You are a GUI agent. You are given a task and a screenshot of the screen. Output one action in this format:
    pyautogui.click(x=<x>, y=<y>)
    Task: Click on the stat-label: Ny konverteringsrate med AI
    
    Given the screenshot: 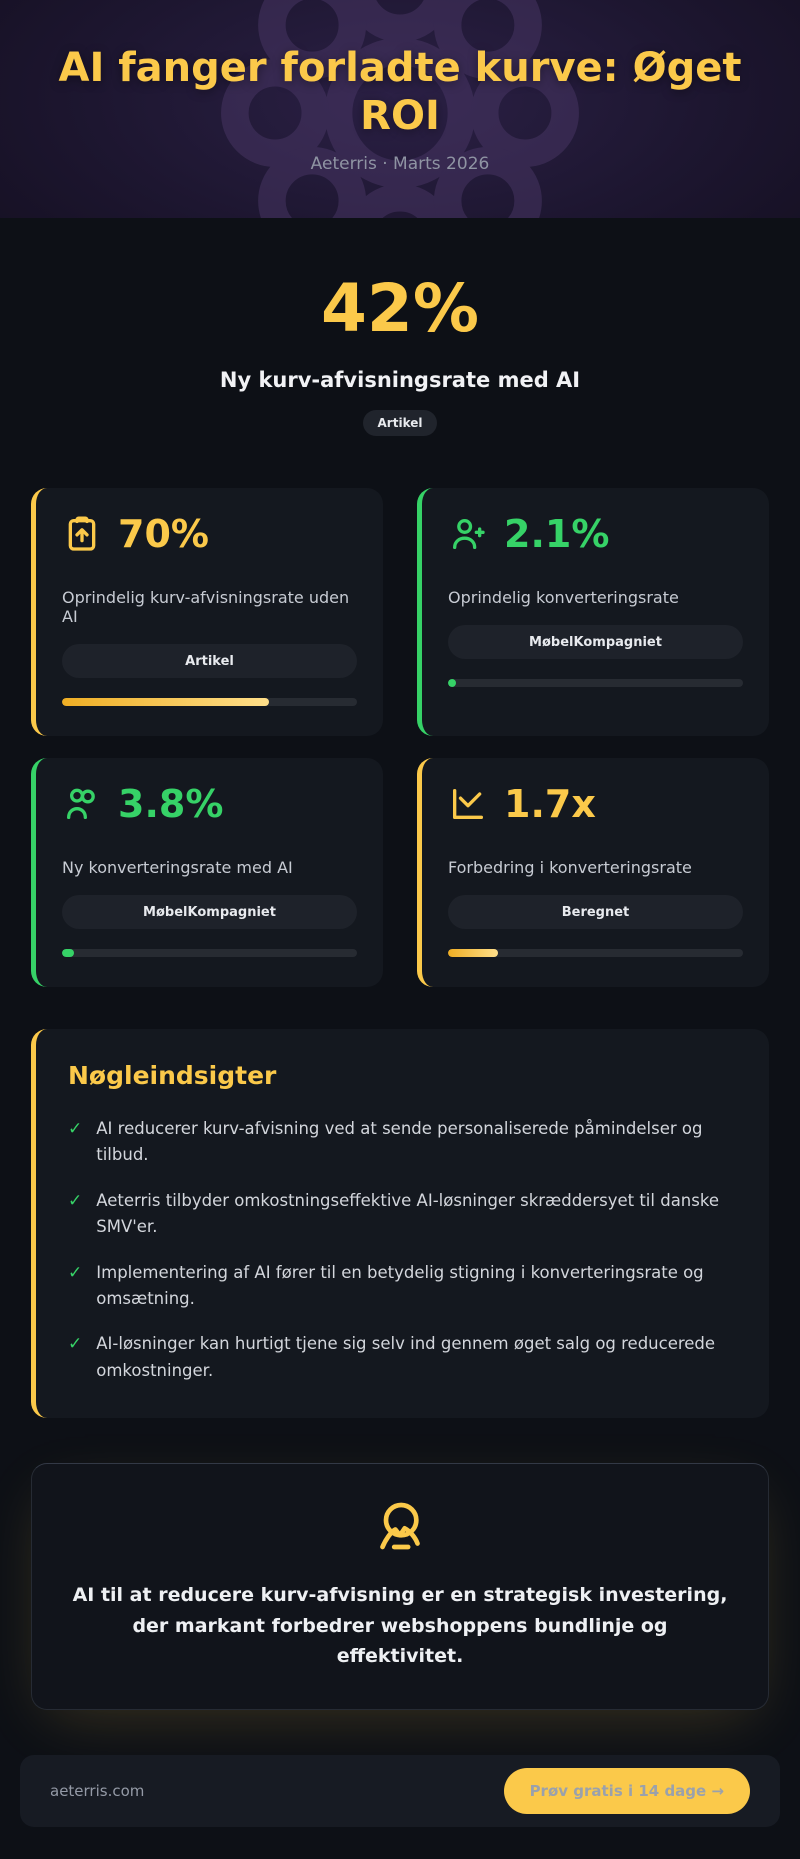 What is the action you would take?
    pyautogui.click(x=177, y=867)
    